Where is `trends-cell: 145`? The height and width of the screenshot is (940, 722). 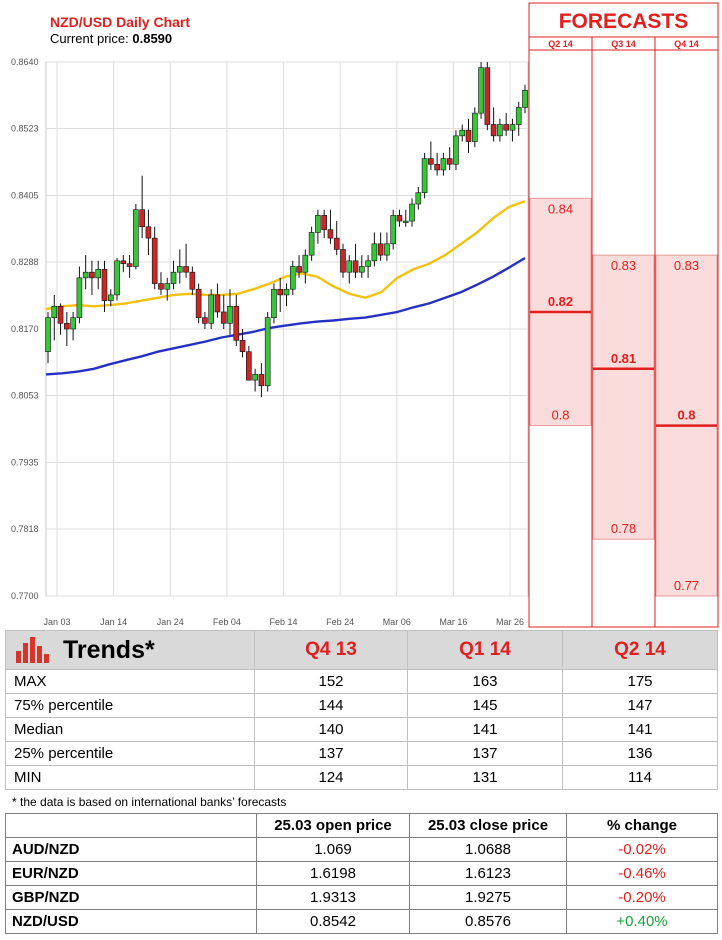 trends-cell: 145 is located at coordinates (485, 705).